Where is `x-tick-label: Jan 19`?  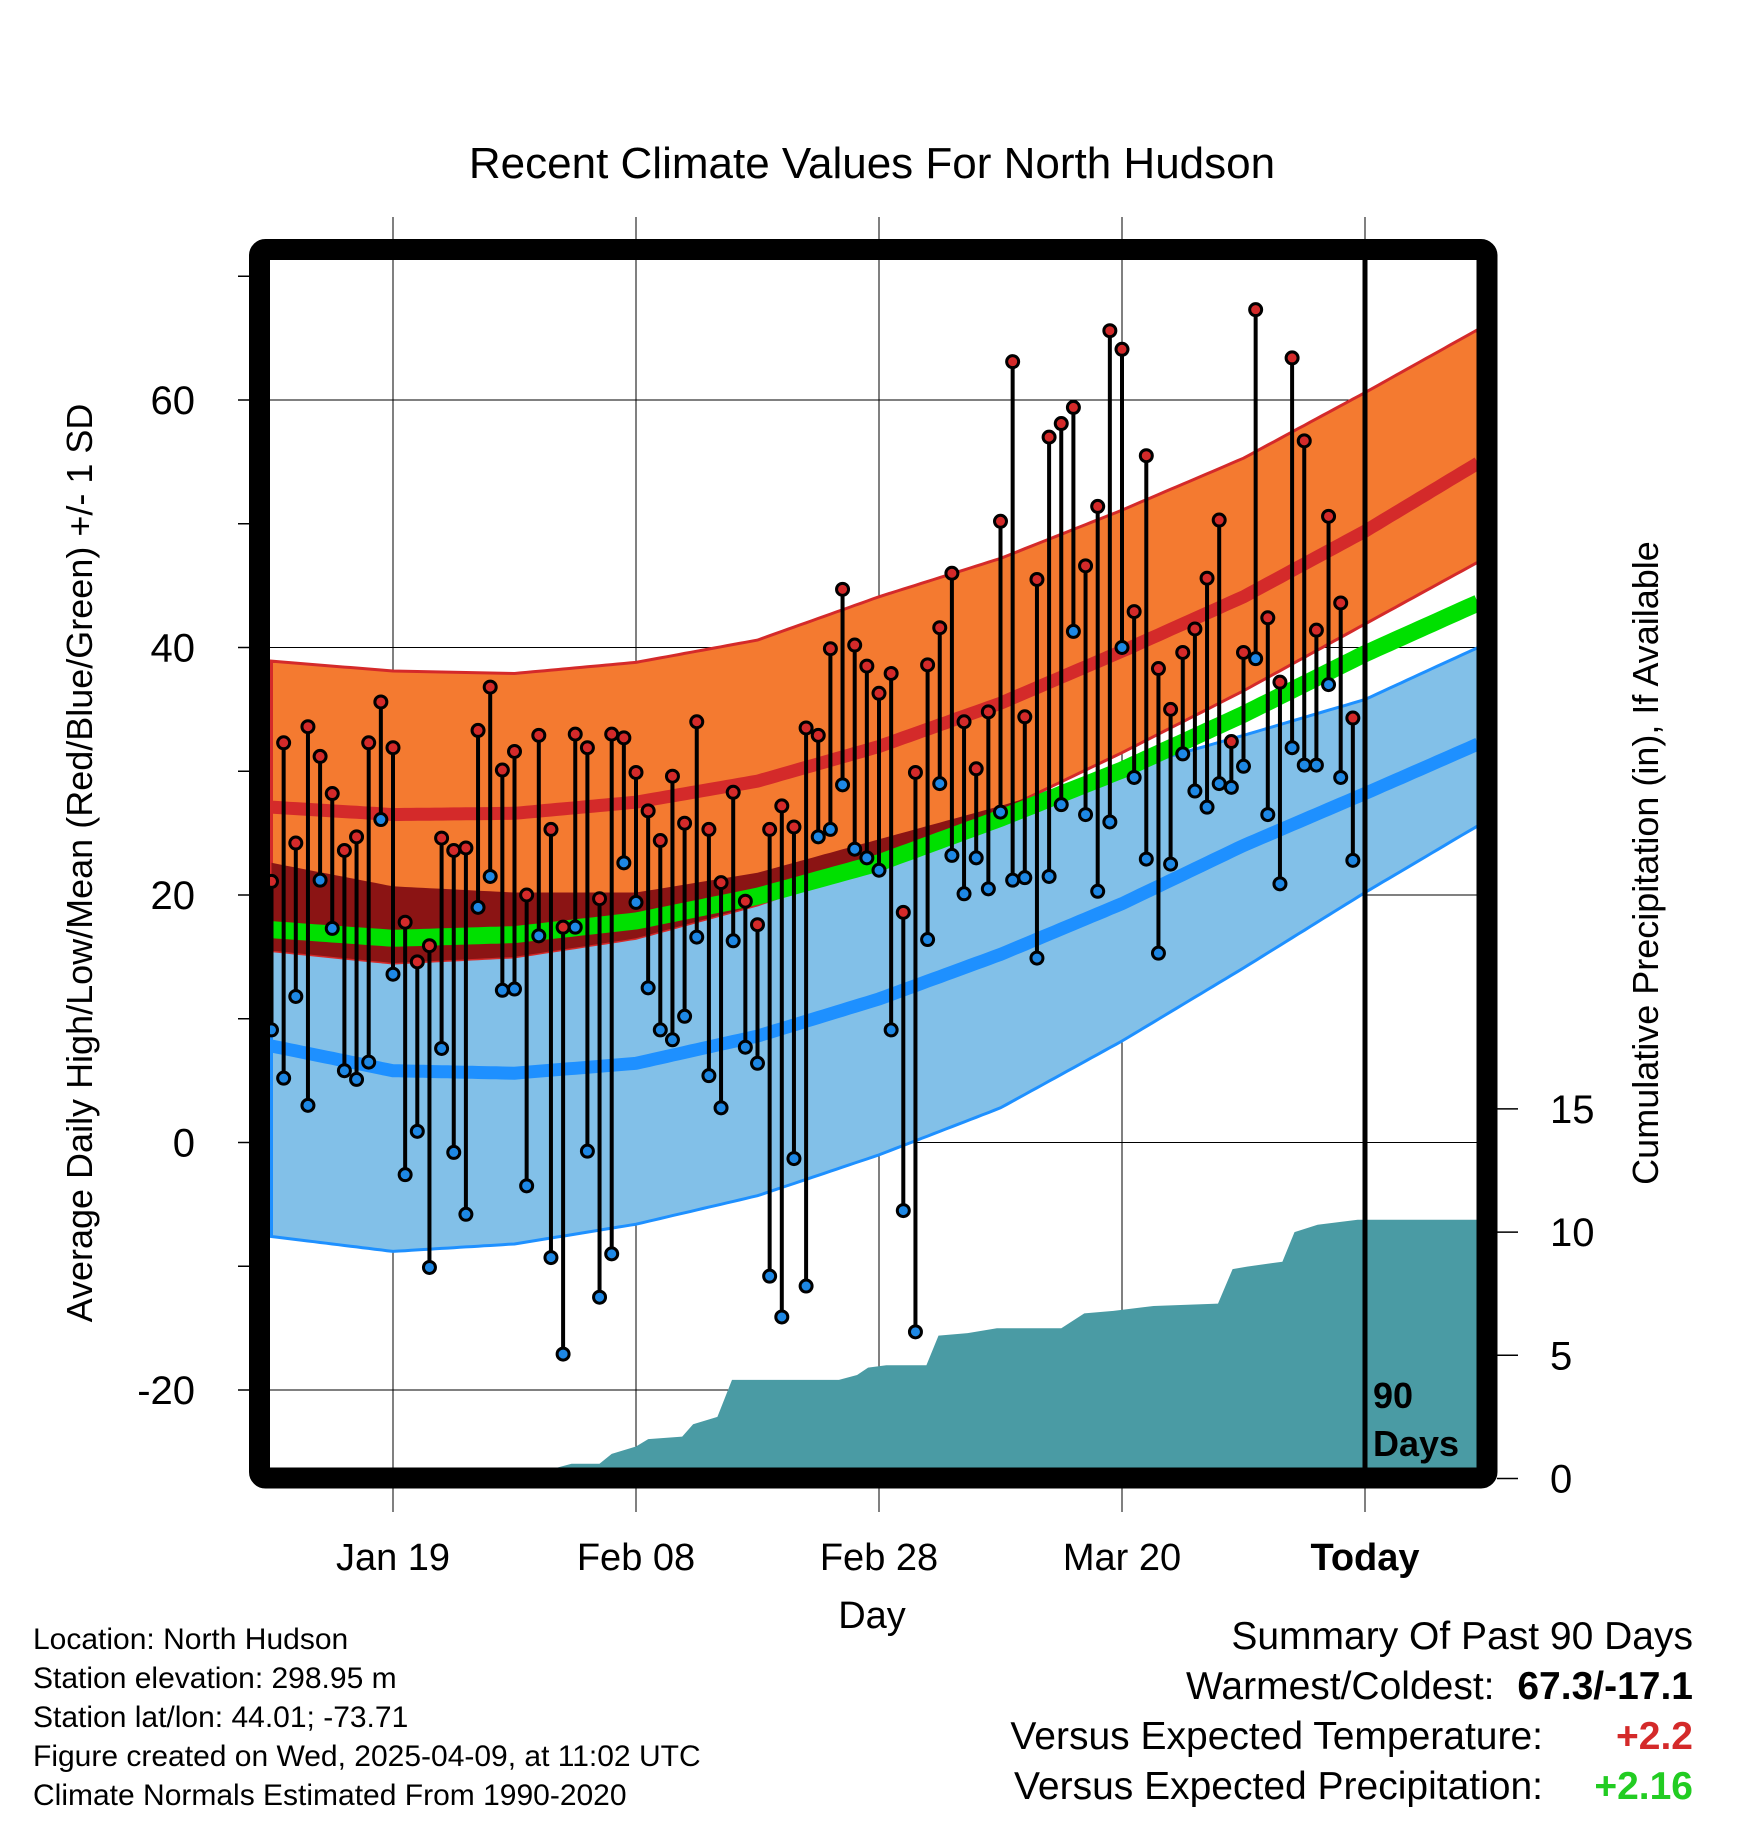
x-tick-label: Jan 19 is located at coordinates (393, 1558).